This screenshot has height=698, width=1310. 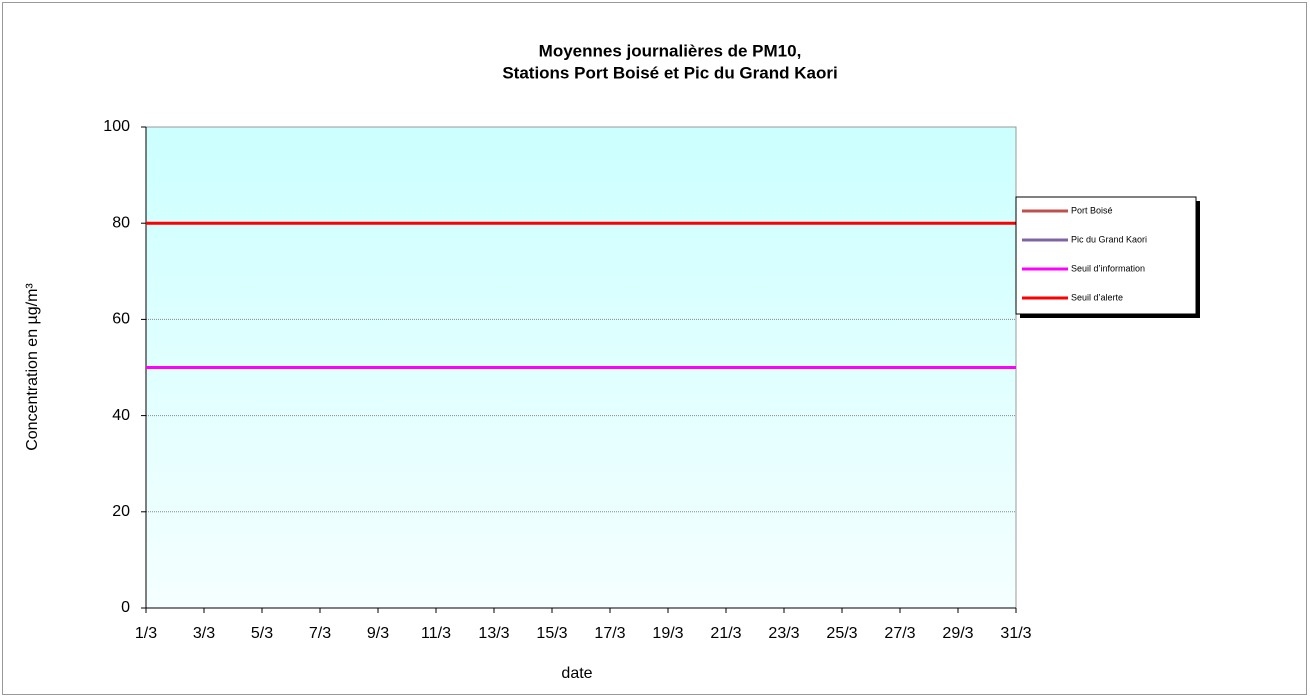 I want to click on y-tick-label: 80, so click(x=121, y=222).